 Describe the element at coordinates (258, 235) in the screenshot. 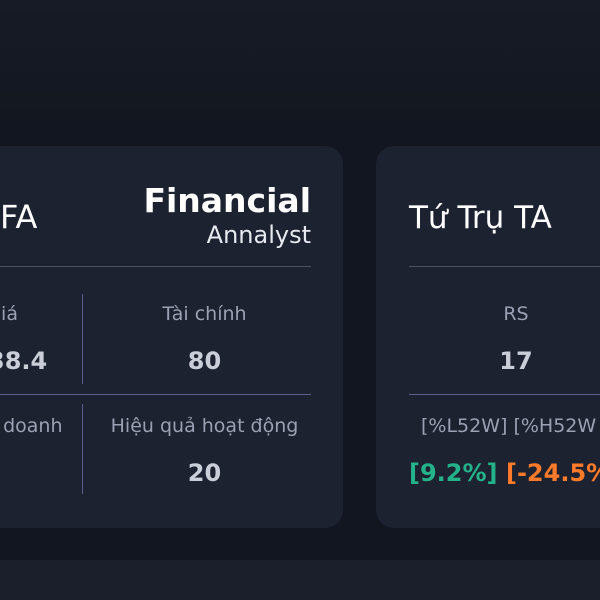

I see `brand-subtitle: Annalyst` at that location.